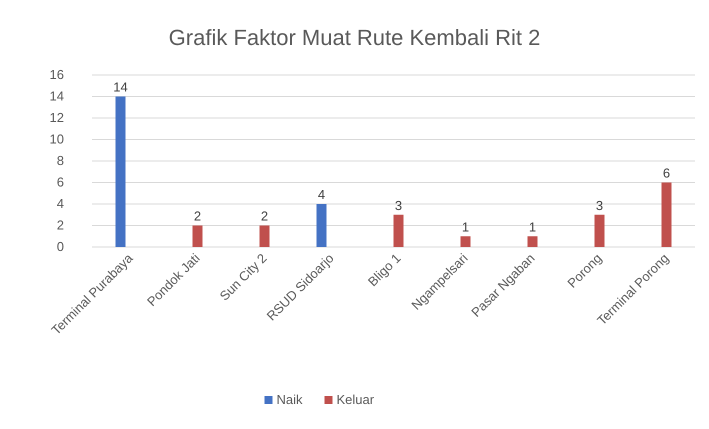 This screenshot has height=429, width=709. What do you see at coordinates (57, 74) in the screenshot?
I see `y-tick-label: 16` at bounding box center [57, 74].